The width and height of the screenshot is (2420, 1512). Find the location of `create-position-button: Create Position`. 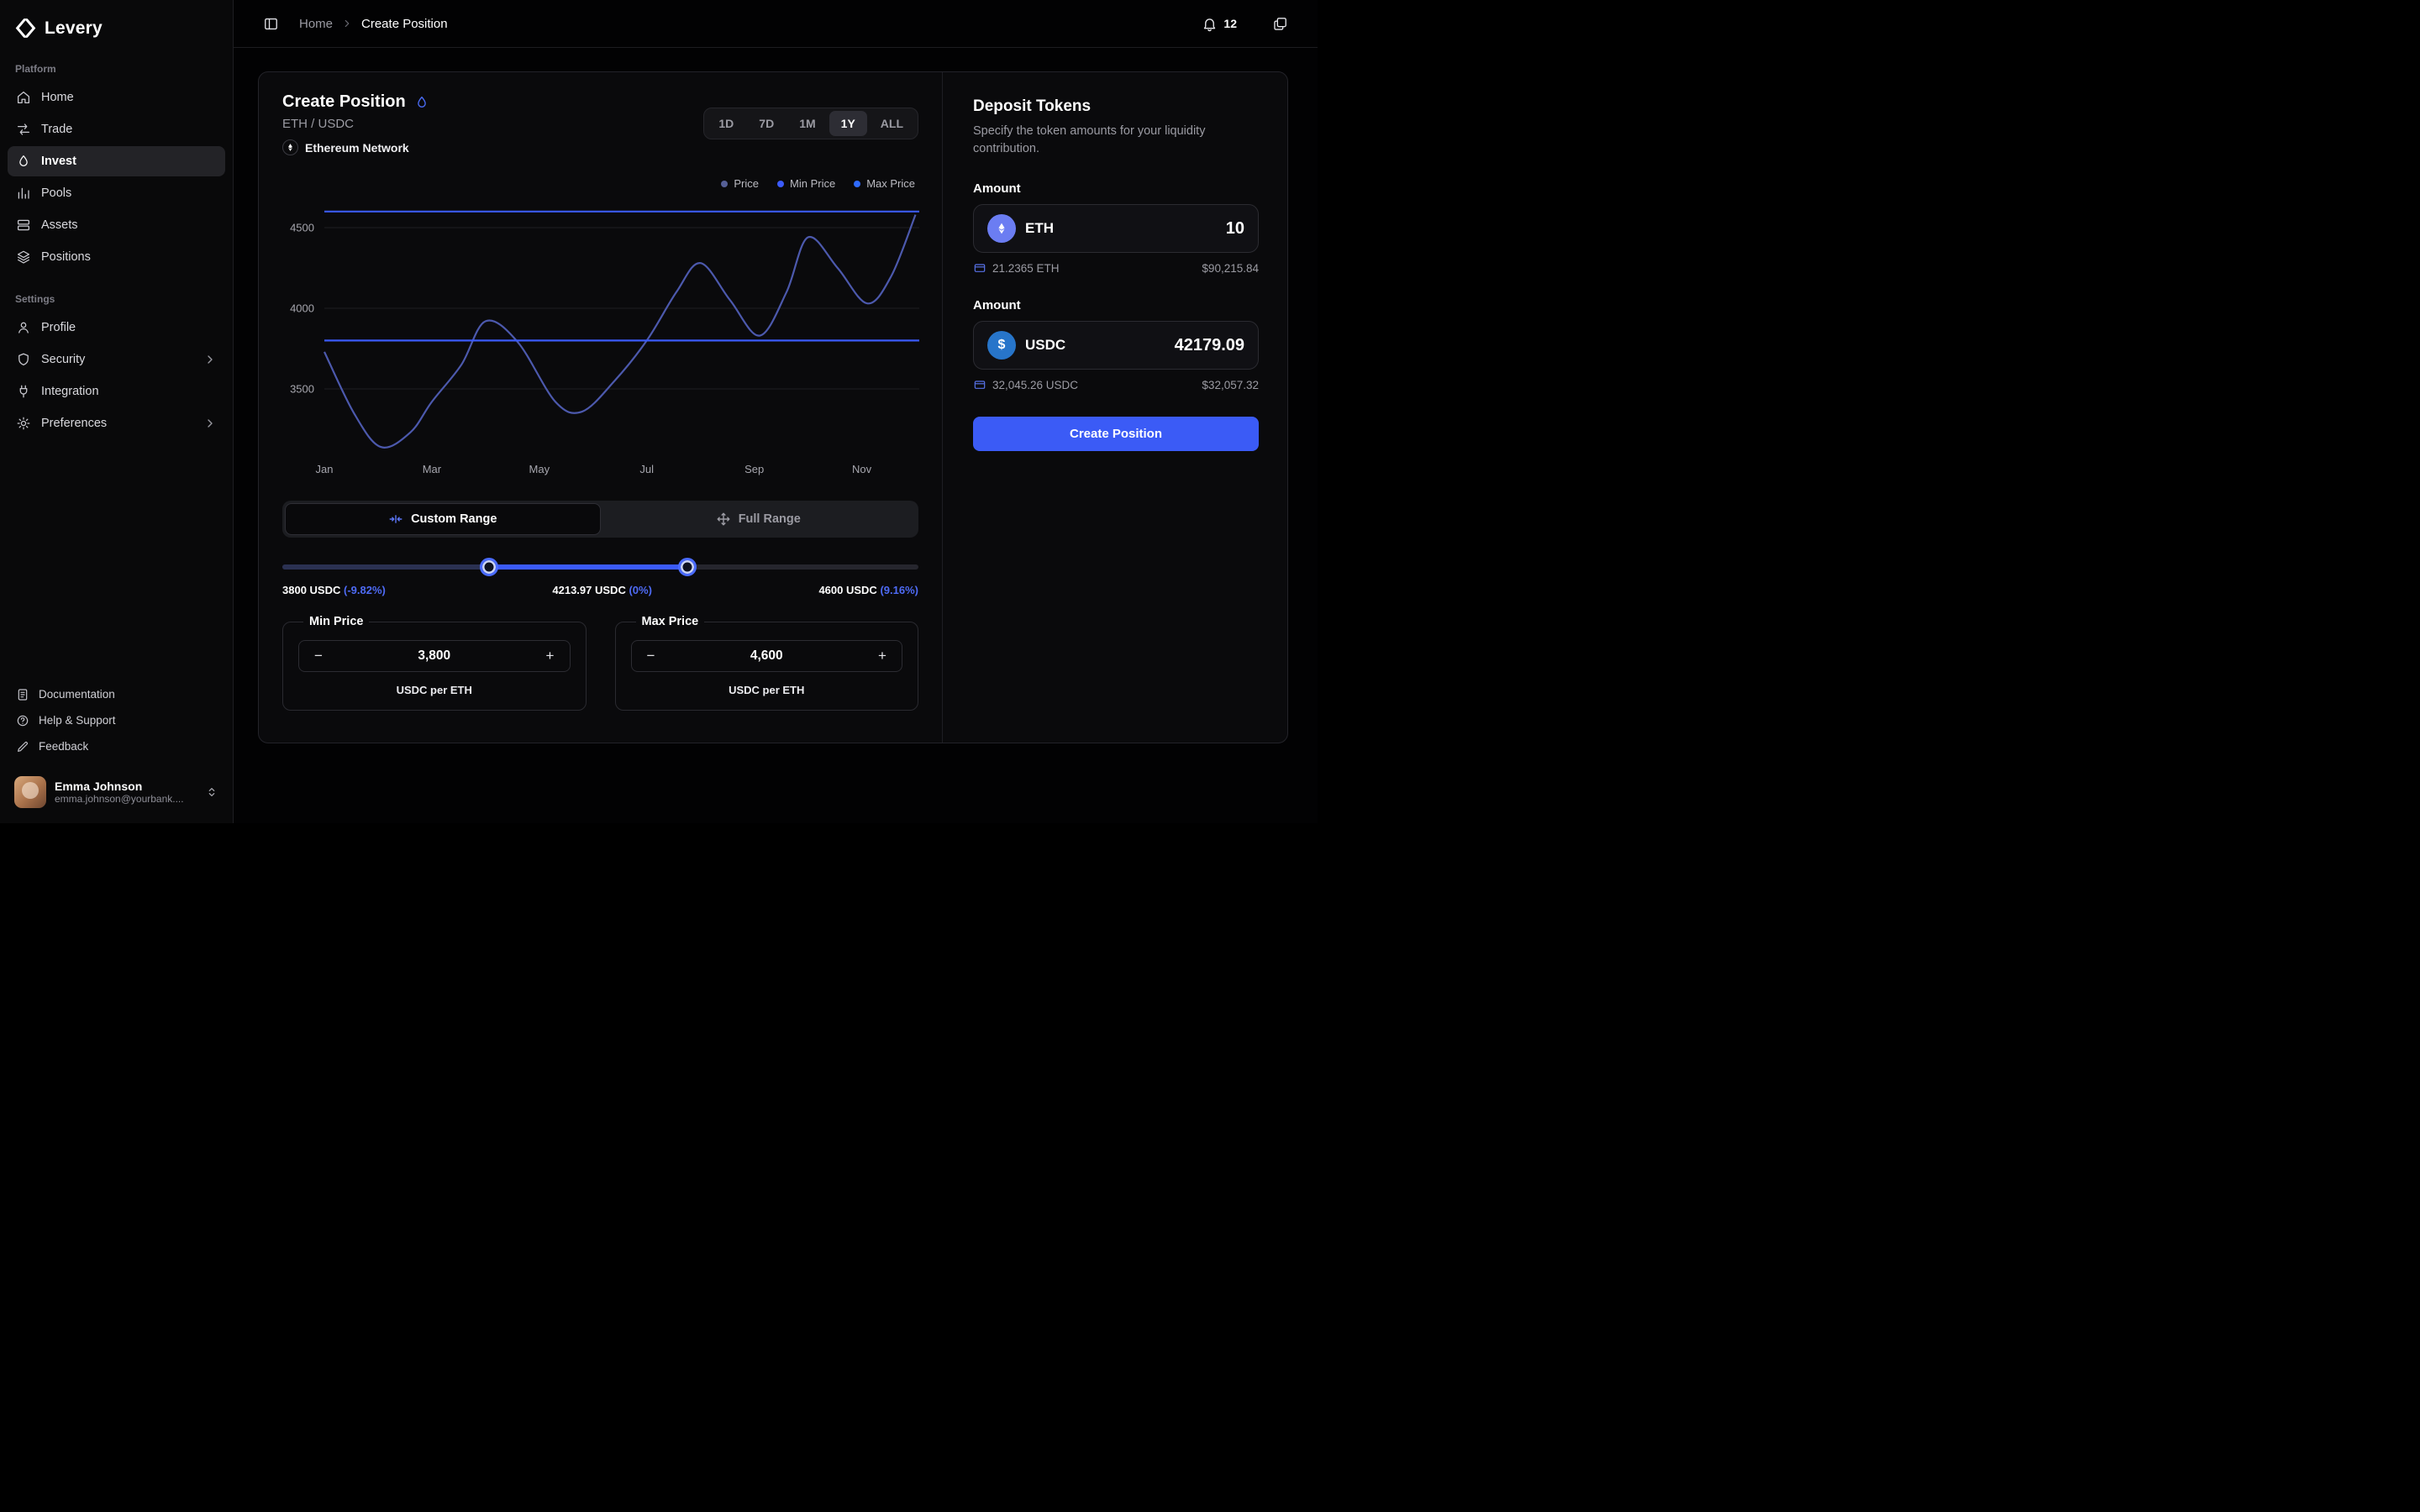

create-position-button: Create Position is located at coordinates (1116, 434).